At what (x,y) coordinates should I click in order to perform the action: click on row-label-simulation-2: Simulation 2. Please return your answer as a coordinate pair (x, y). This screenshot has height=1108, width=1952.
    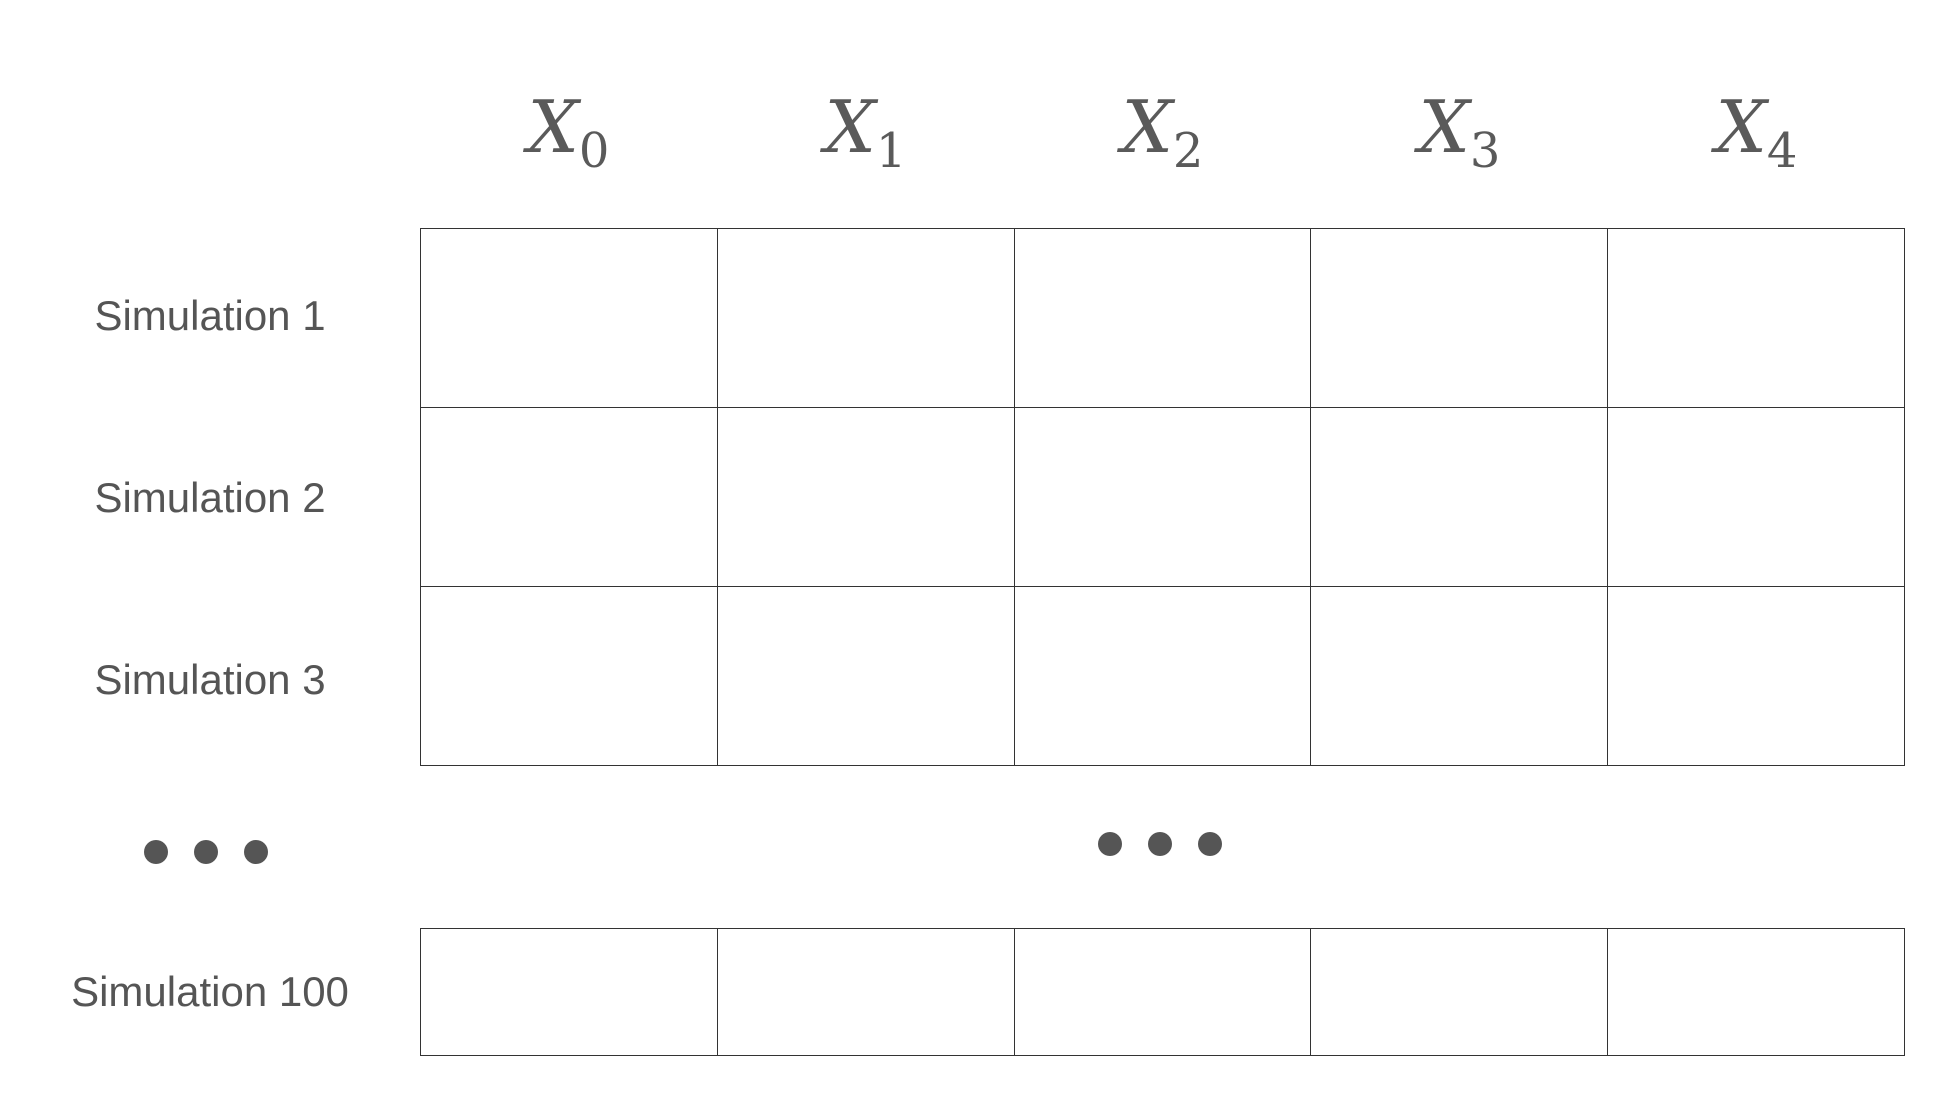
    Looking at the image, I should click on (210, 497).